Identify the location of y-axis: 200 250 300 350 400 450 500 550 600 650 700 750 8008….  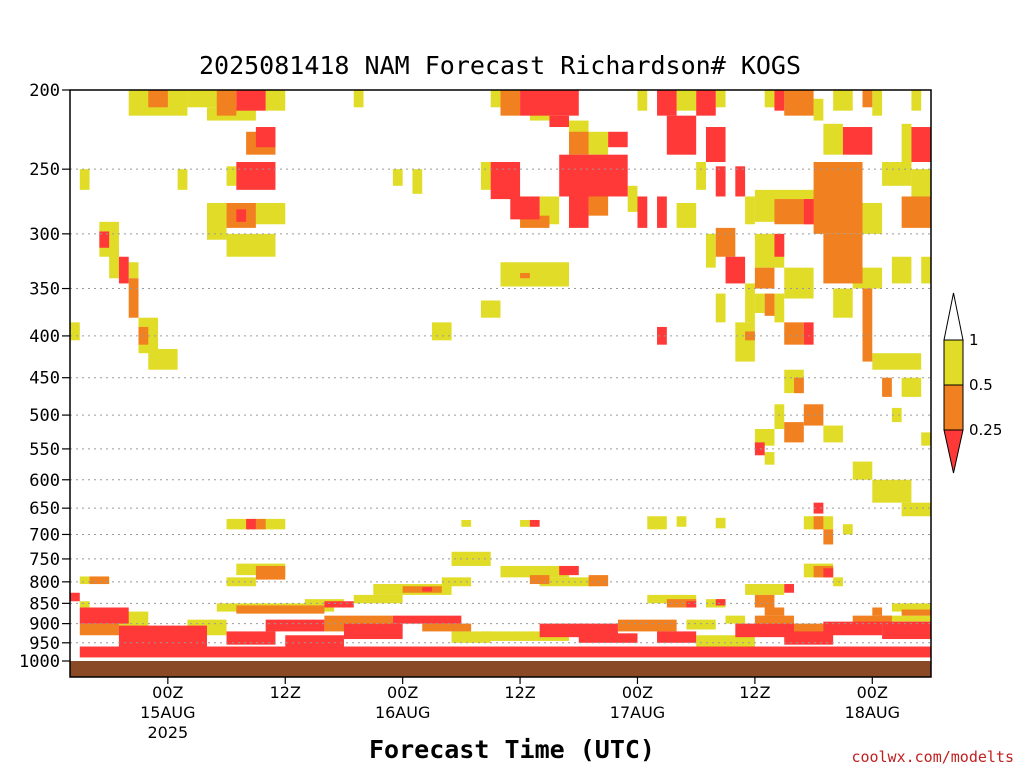
(44, 376).